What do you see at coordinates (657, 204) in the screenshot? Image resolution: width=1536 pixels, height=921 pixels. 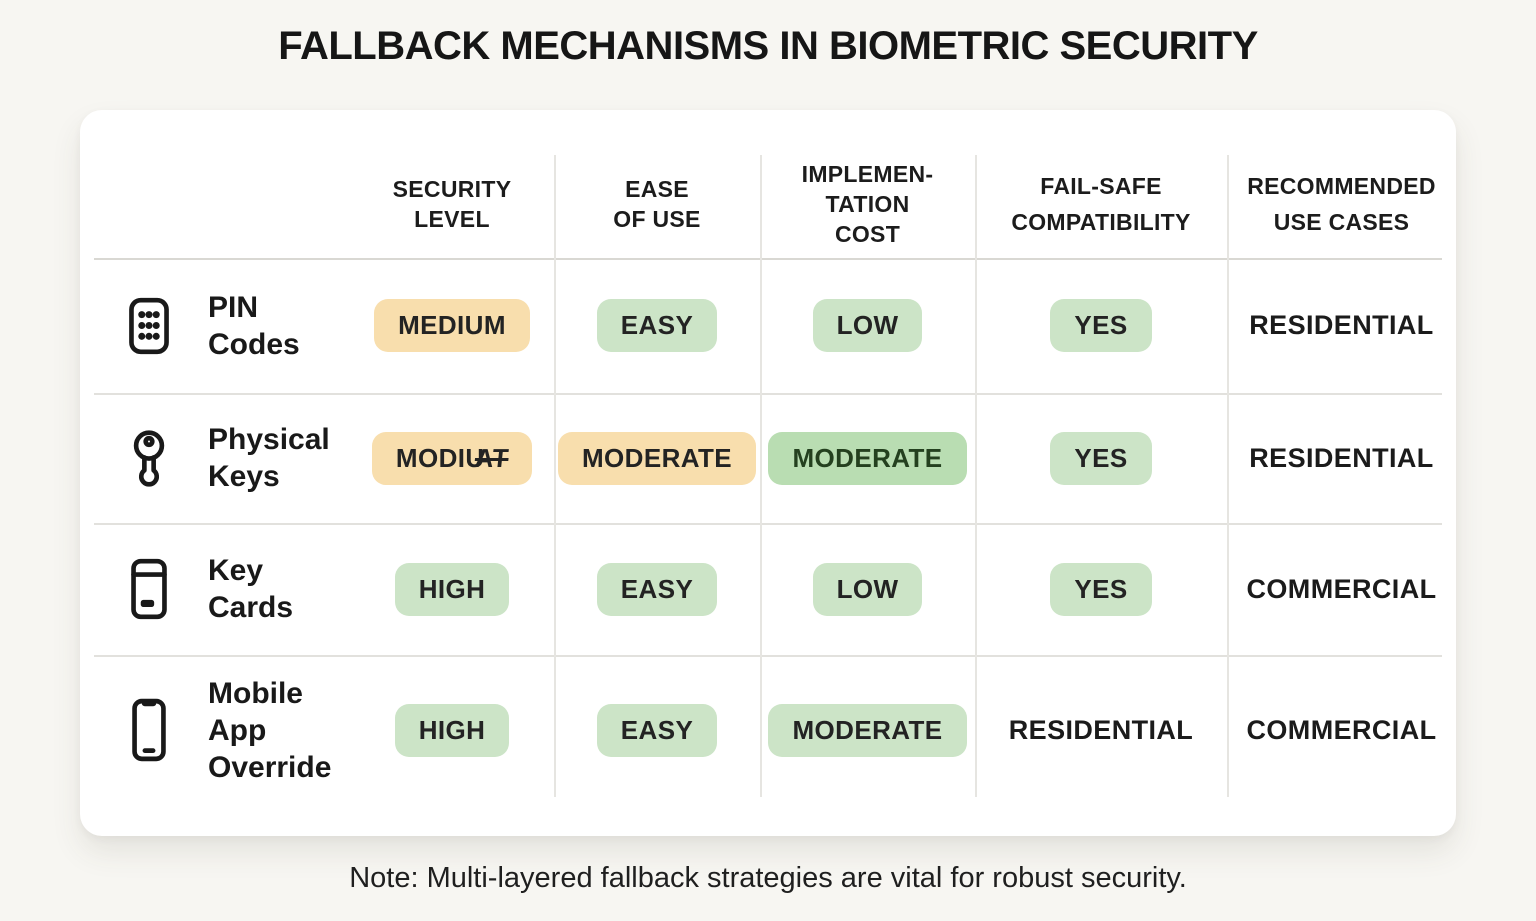 I see `column-header-ease-of-use: EASE OF USE` at bounding box center [657, 204].